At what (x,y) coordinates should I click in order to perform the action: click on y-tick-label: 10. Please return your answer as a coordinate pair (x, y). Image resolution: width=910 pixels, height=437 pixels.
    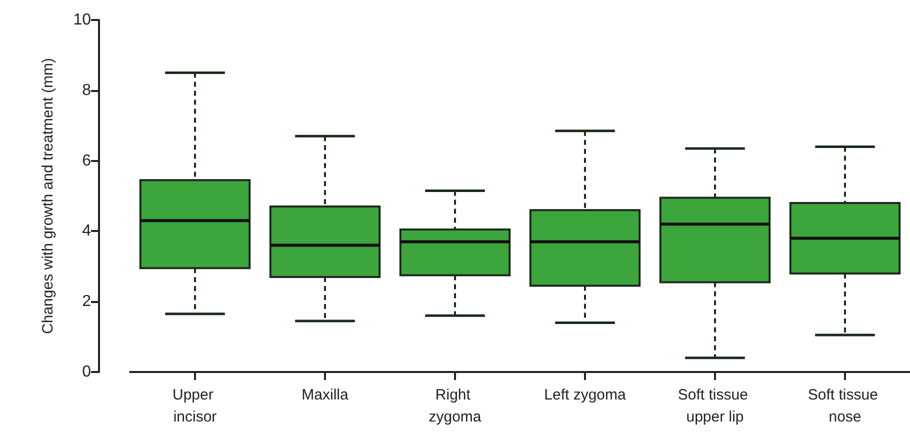
    Looking at the image, I should click on (82, 20).